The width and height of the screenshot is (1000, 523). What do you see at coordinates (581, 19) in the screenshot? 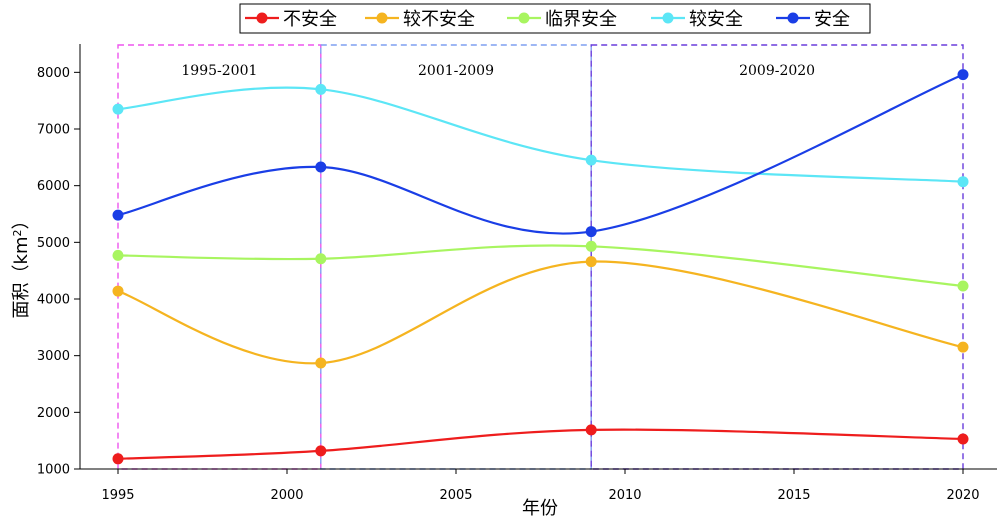
I see `legend-label: 临界安全` at bounding box center [581, 19].